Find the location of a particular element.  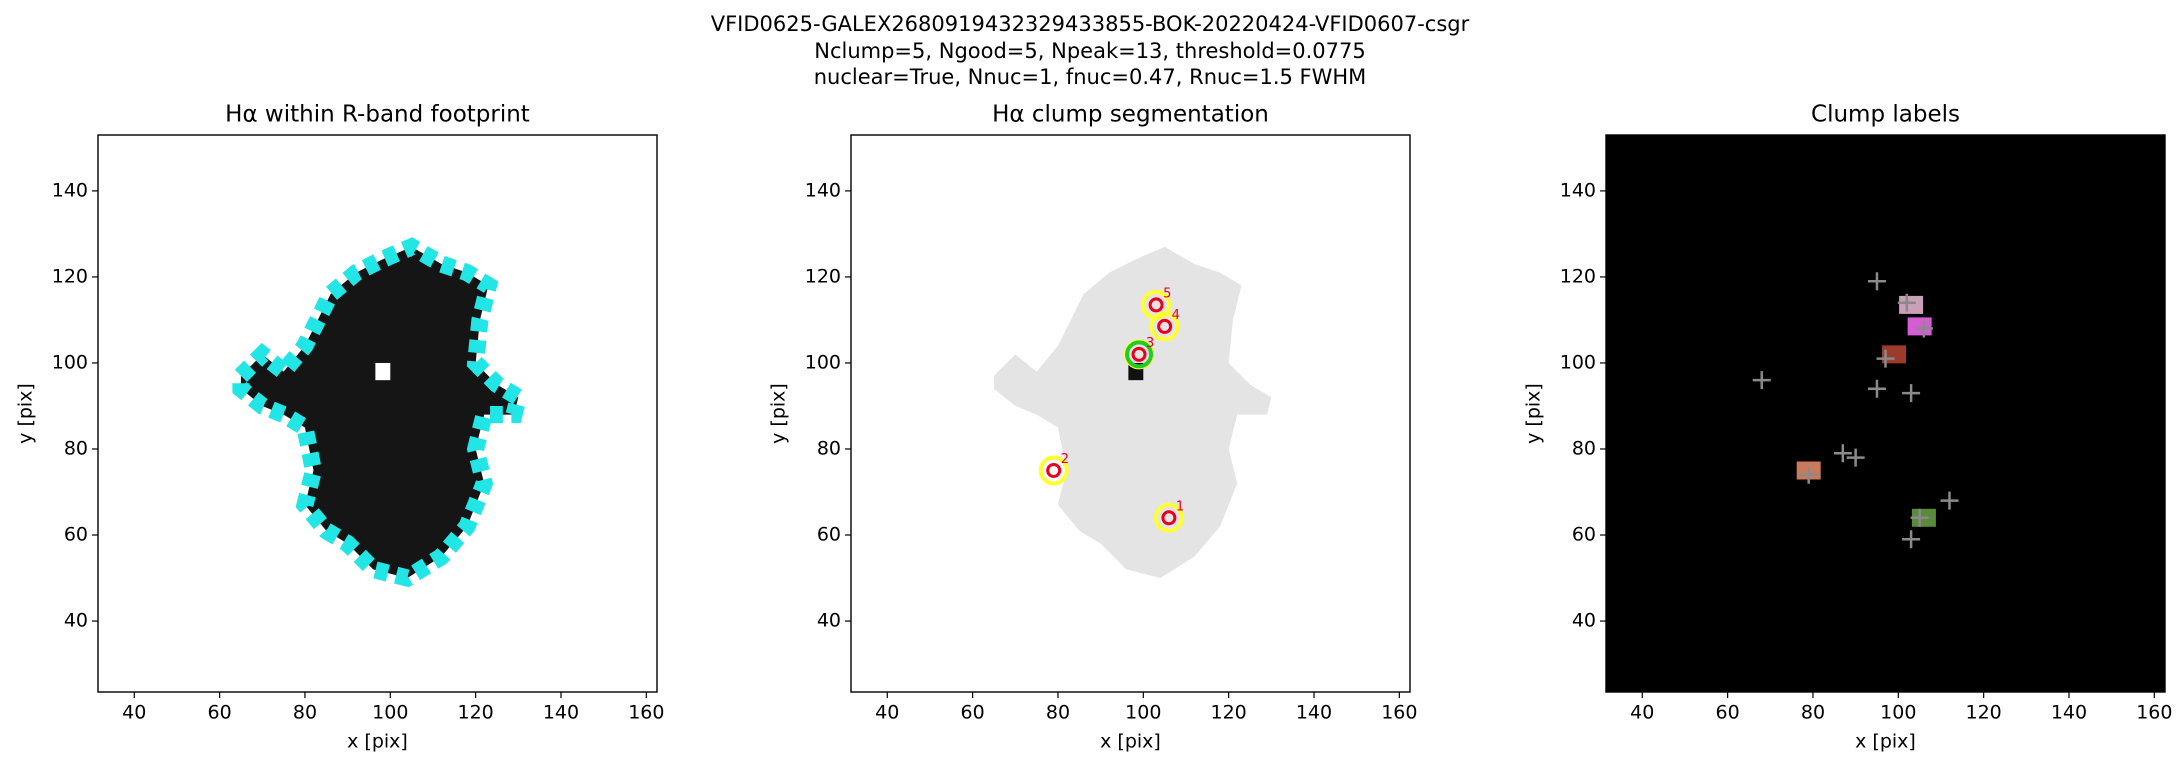

clump-label: 2 is located at coordinates (1065, 459).